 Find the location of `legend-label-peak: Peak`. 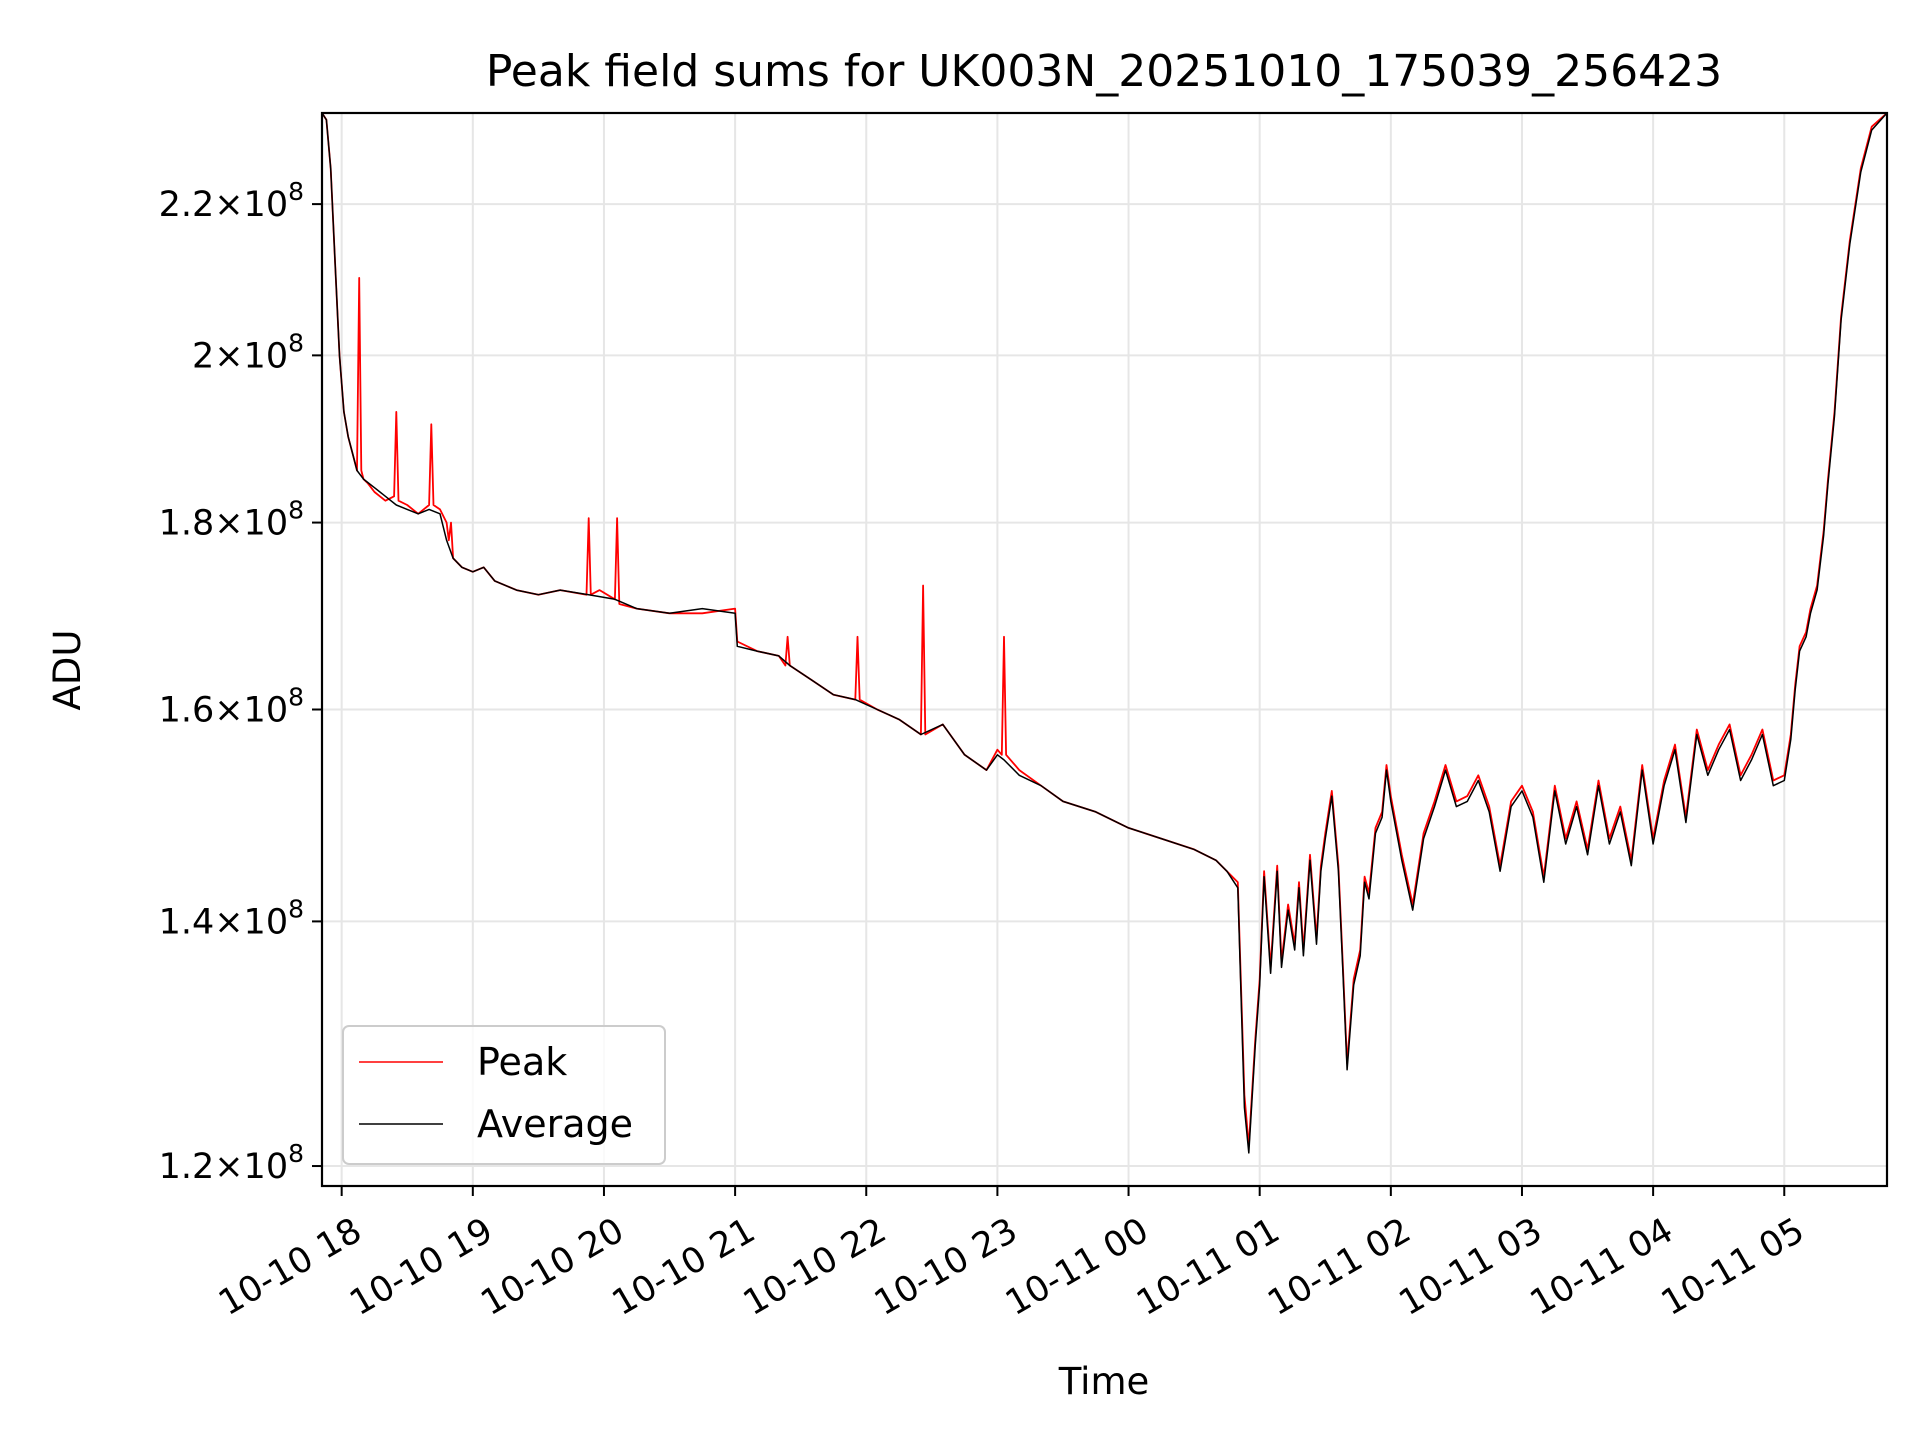

legend-label-peak: Peak is located at coordinates (522, 1062).